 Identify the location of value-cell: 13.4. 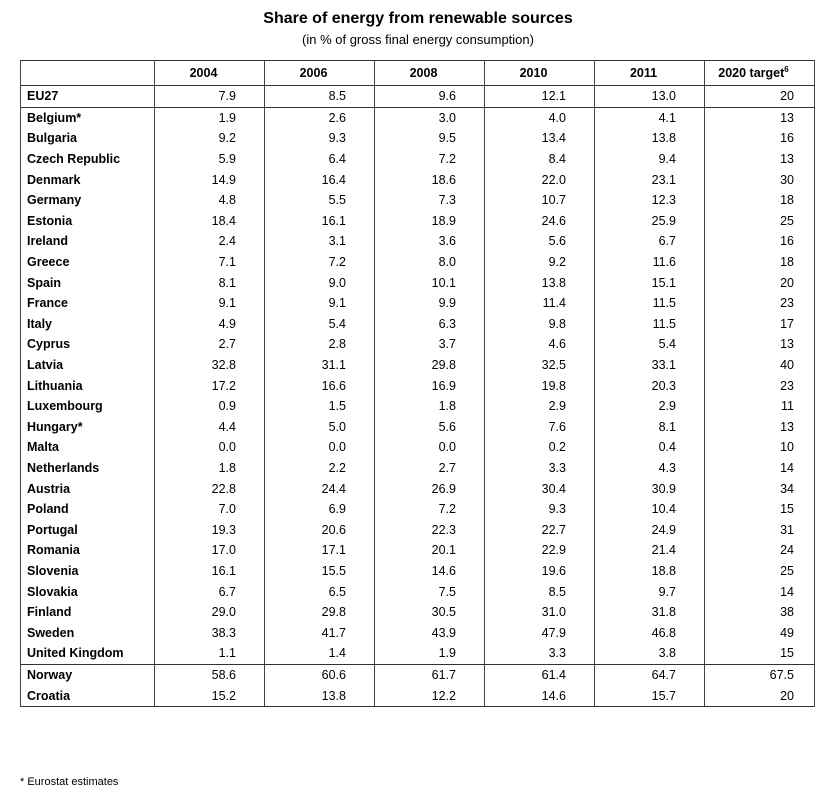
(539, 138).